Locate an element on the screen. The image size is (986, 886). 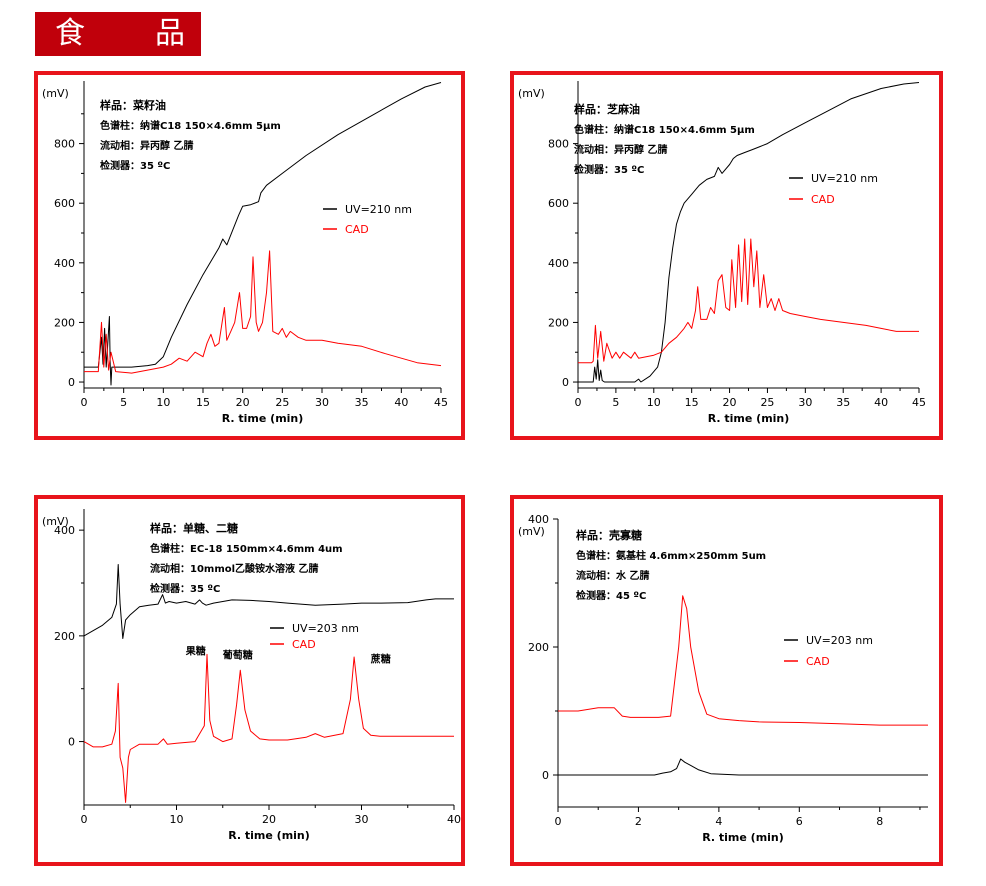
sample-info-line: 色谱柱：氨基柱 4.6mm×250mm 5um is located at coordinates (671, 555).